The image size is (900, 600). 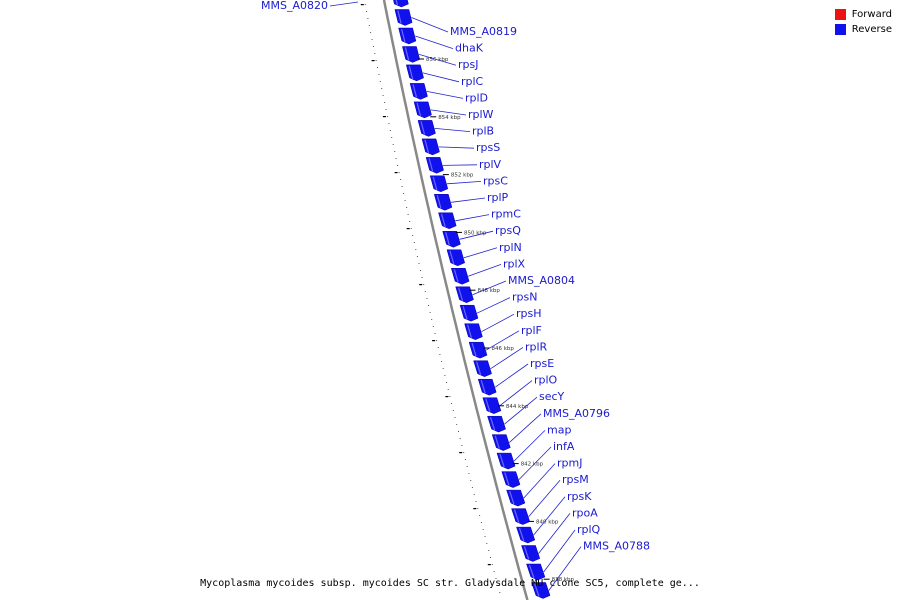 I want to click on gene-label-rplC: rplC, so click(x=472, y=81).